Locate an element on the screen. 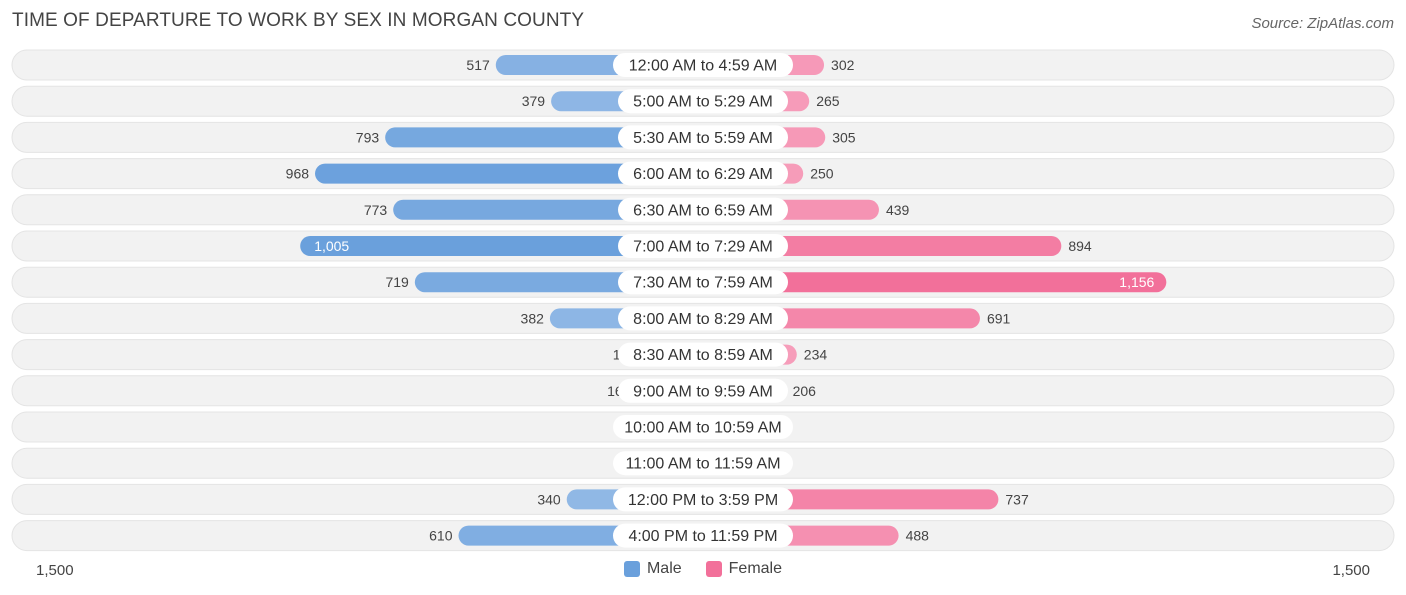  value-label-female: 206 is located at coordinates (805, 391).